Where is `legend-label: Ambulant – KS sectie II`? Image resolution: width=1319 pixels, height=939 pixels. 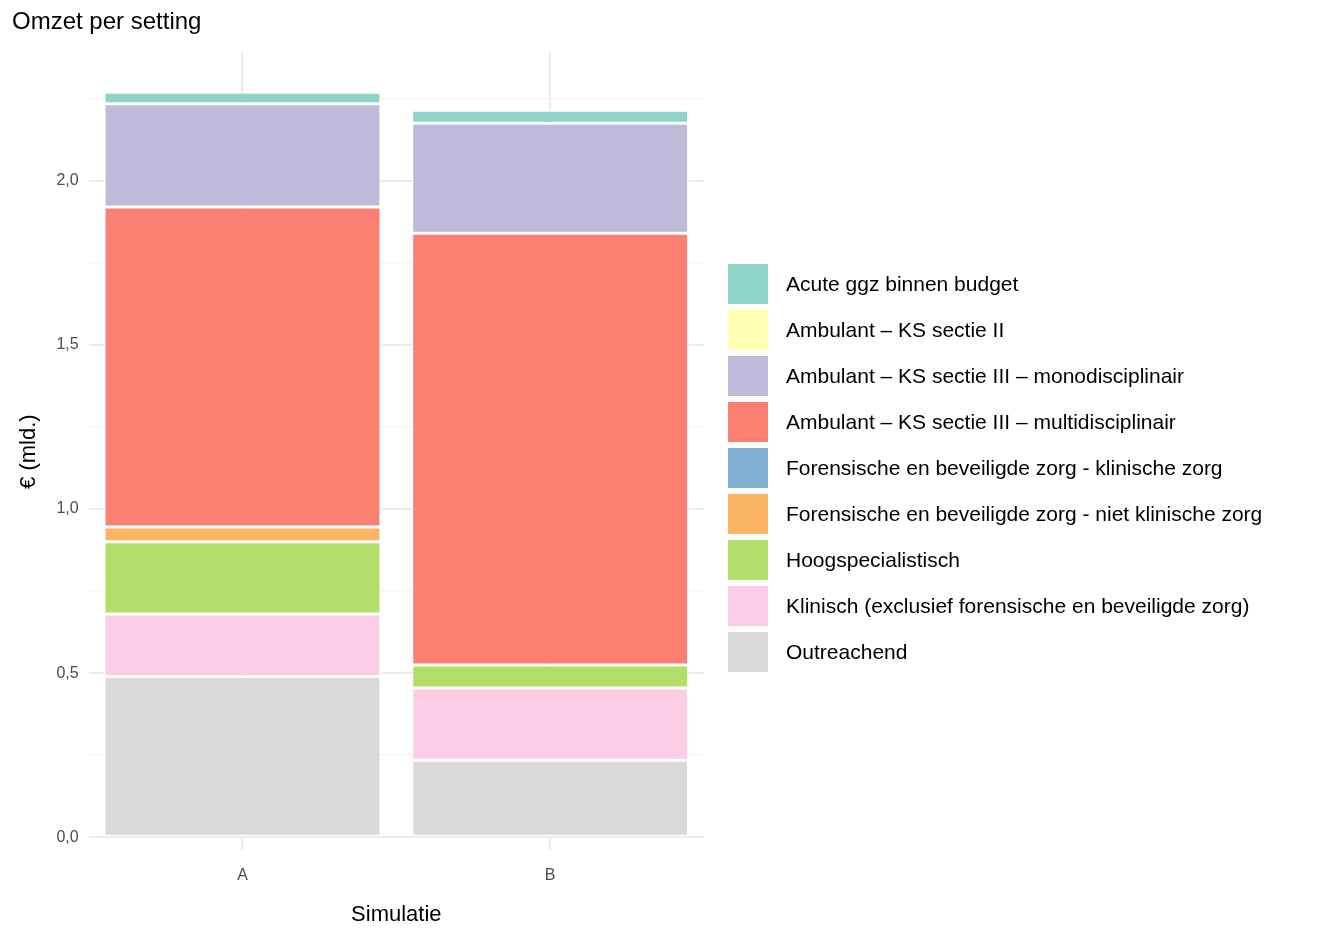 legend-label: Ambulant – KS sectie II is located at coordinates (895, 330).